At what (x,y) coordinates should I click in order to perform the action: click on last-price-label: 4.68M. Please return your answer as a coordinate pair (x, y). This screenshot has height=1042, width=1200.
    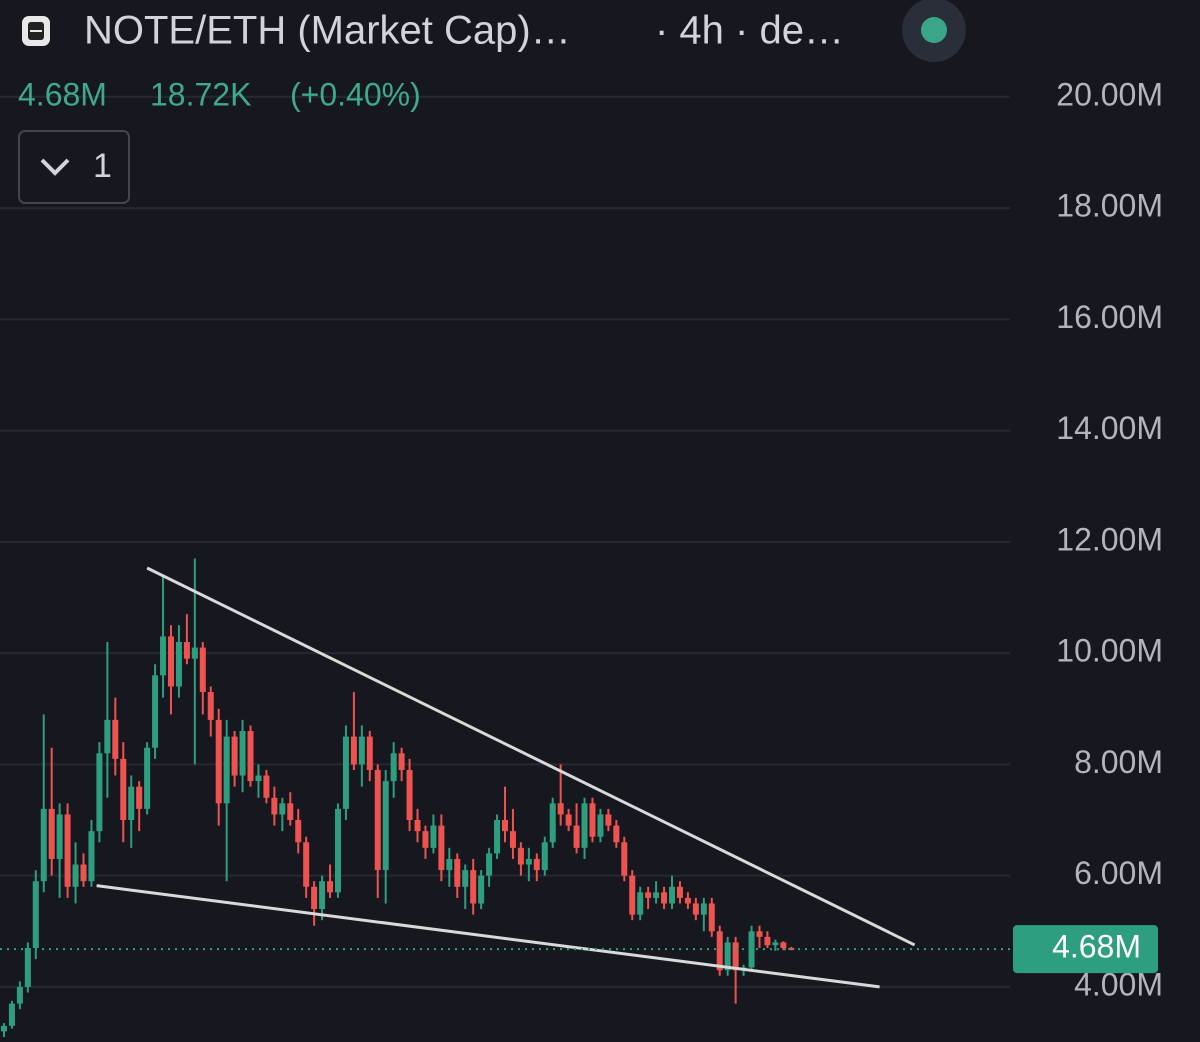
    Looking at the image, I should click on (1096, 947).